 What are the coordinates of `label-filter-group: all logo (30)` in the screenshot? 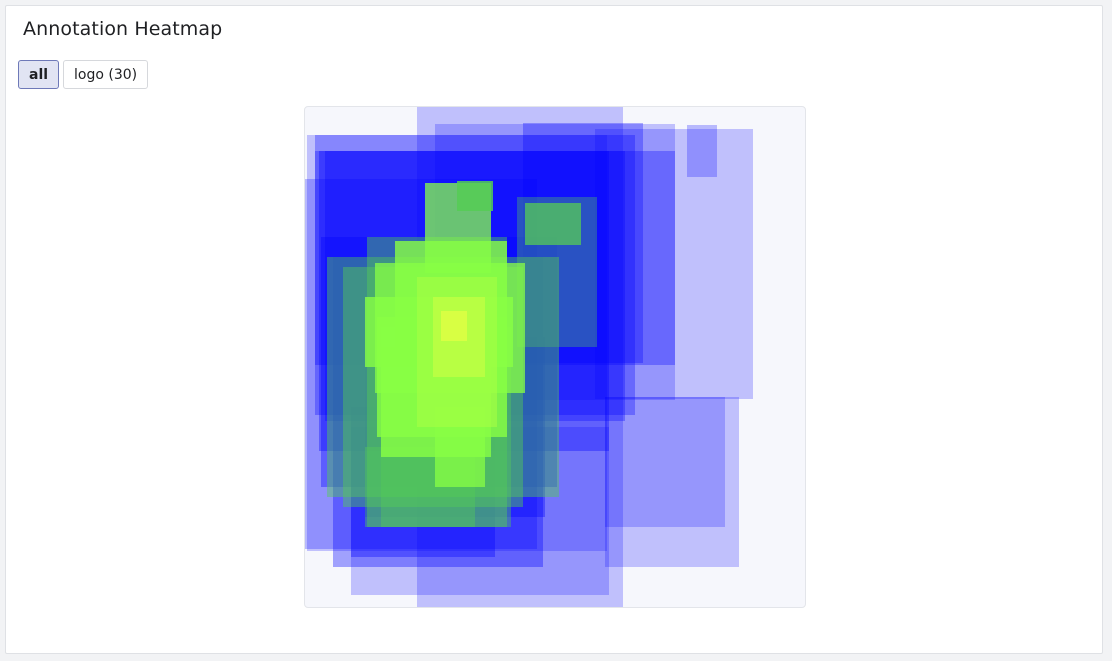 It's located at (83, 74).